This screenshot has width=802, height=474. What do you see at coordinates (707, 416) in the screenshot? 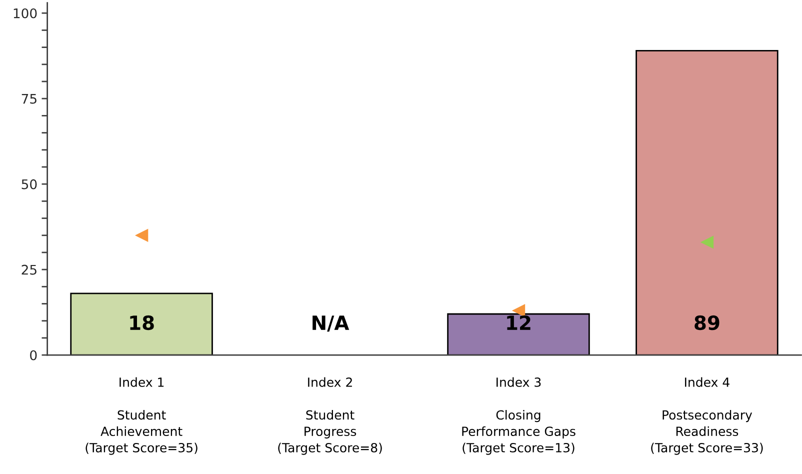
I see `category-label: Index 4 Postsecondary Readiness (Target Score=33)` at bounding box center [707, 416].